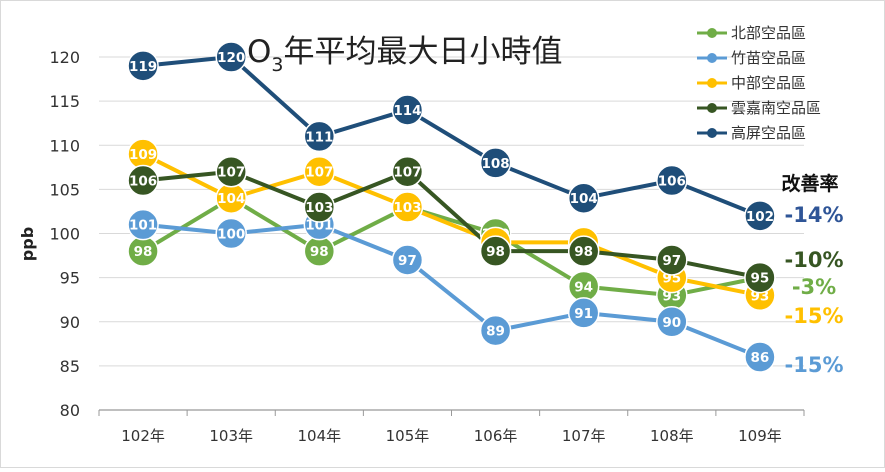 This screenshot has height=472, width=885. Describe the element at coordinates (584, 436) in the screenshot. I see `x-tick-label: 107年` at that location.